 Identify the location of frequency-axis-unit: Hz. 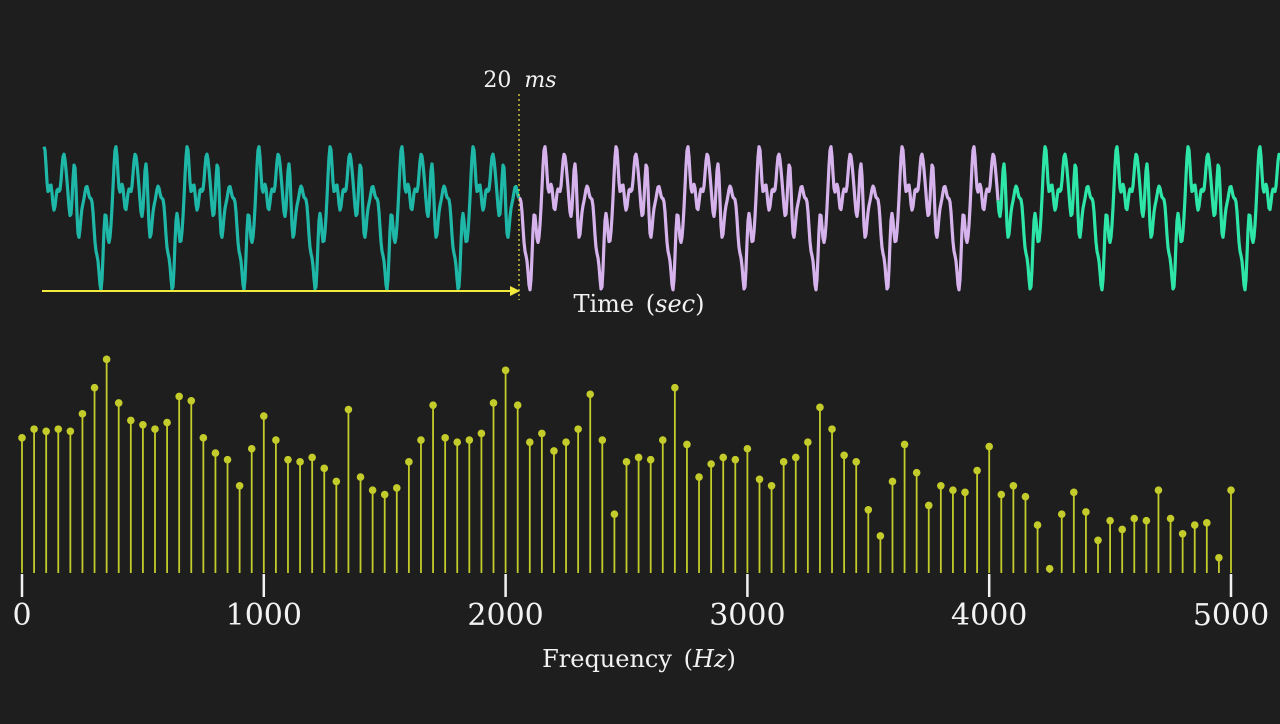
(709, 659).